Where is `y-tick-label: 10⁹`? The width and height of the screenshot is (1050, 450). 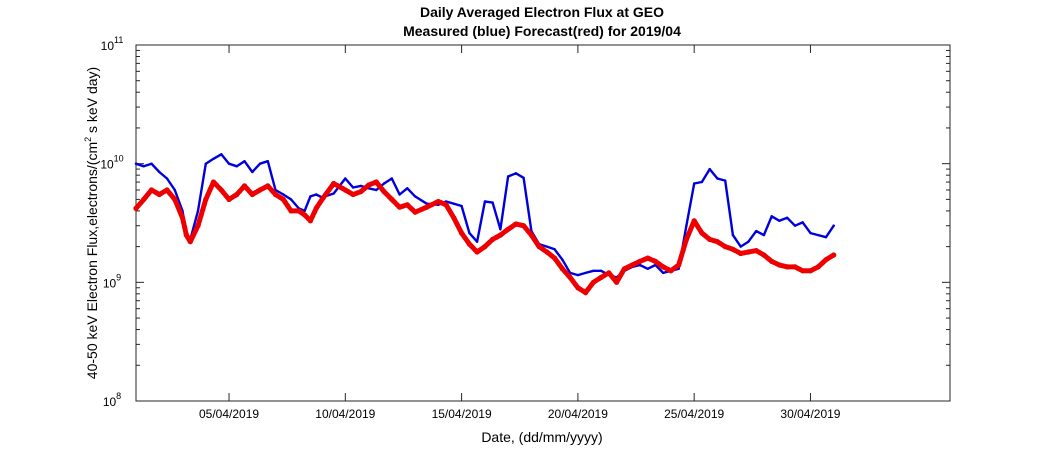
y-tick-label: 10⁹ is located at coordinates (112, 281).